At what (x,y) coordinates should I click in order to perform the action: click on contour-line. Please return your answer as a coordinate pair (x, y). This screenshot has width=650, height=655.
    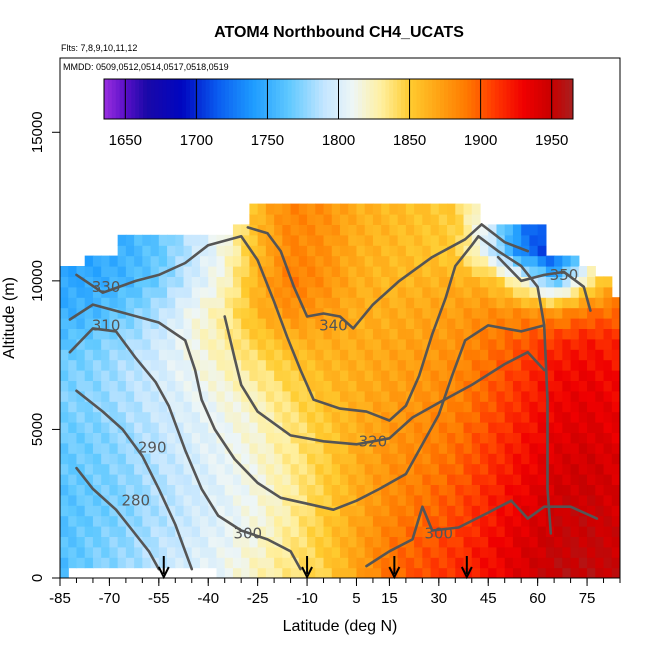
    Looking at the image, I should click on (544, 283).